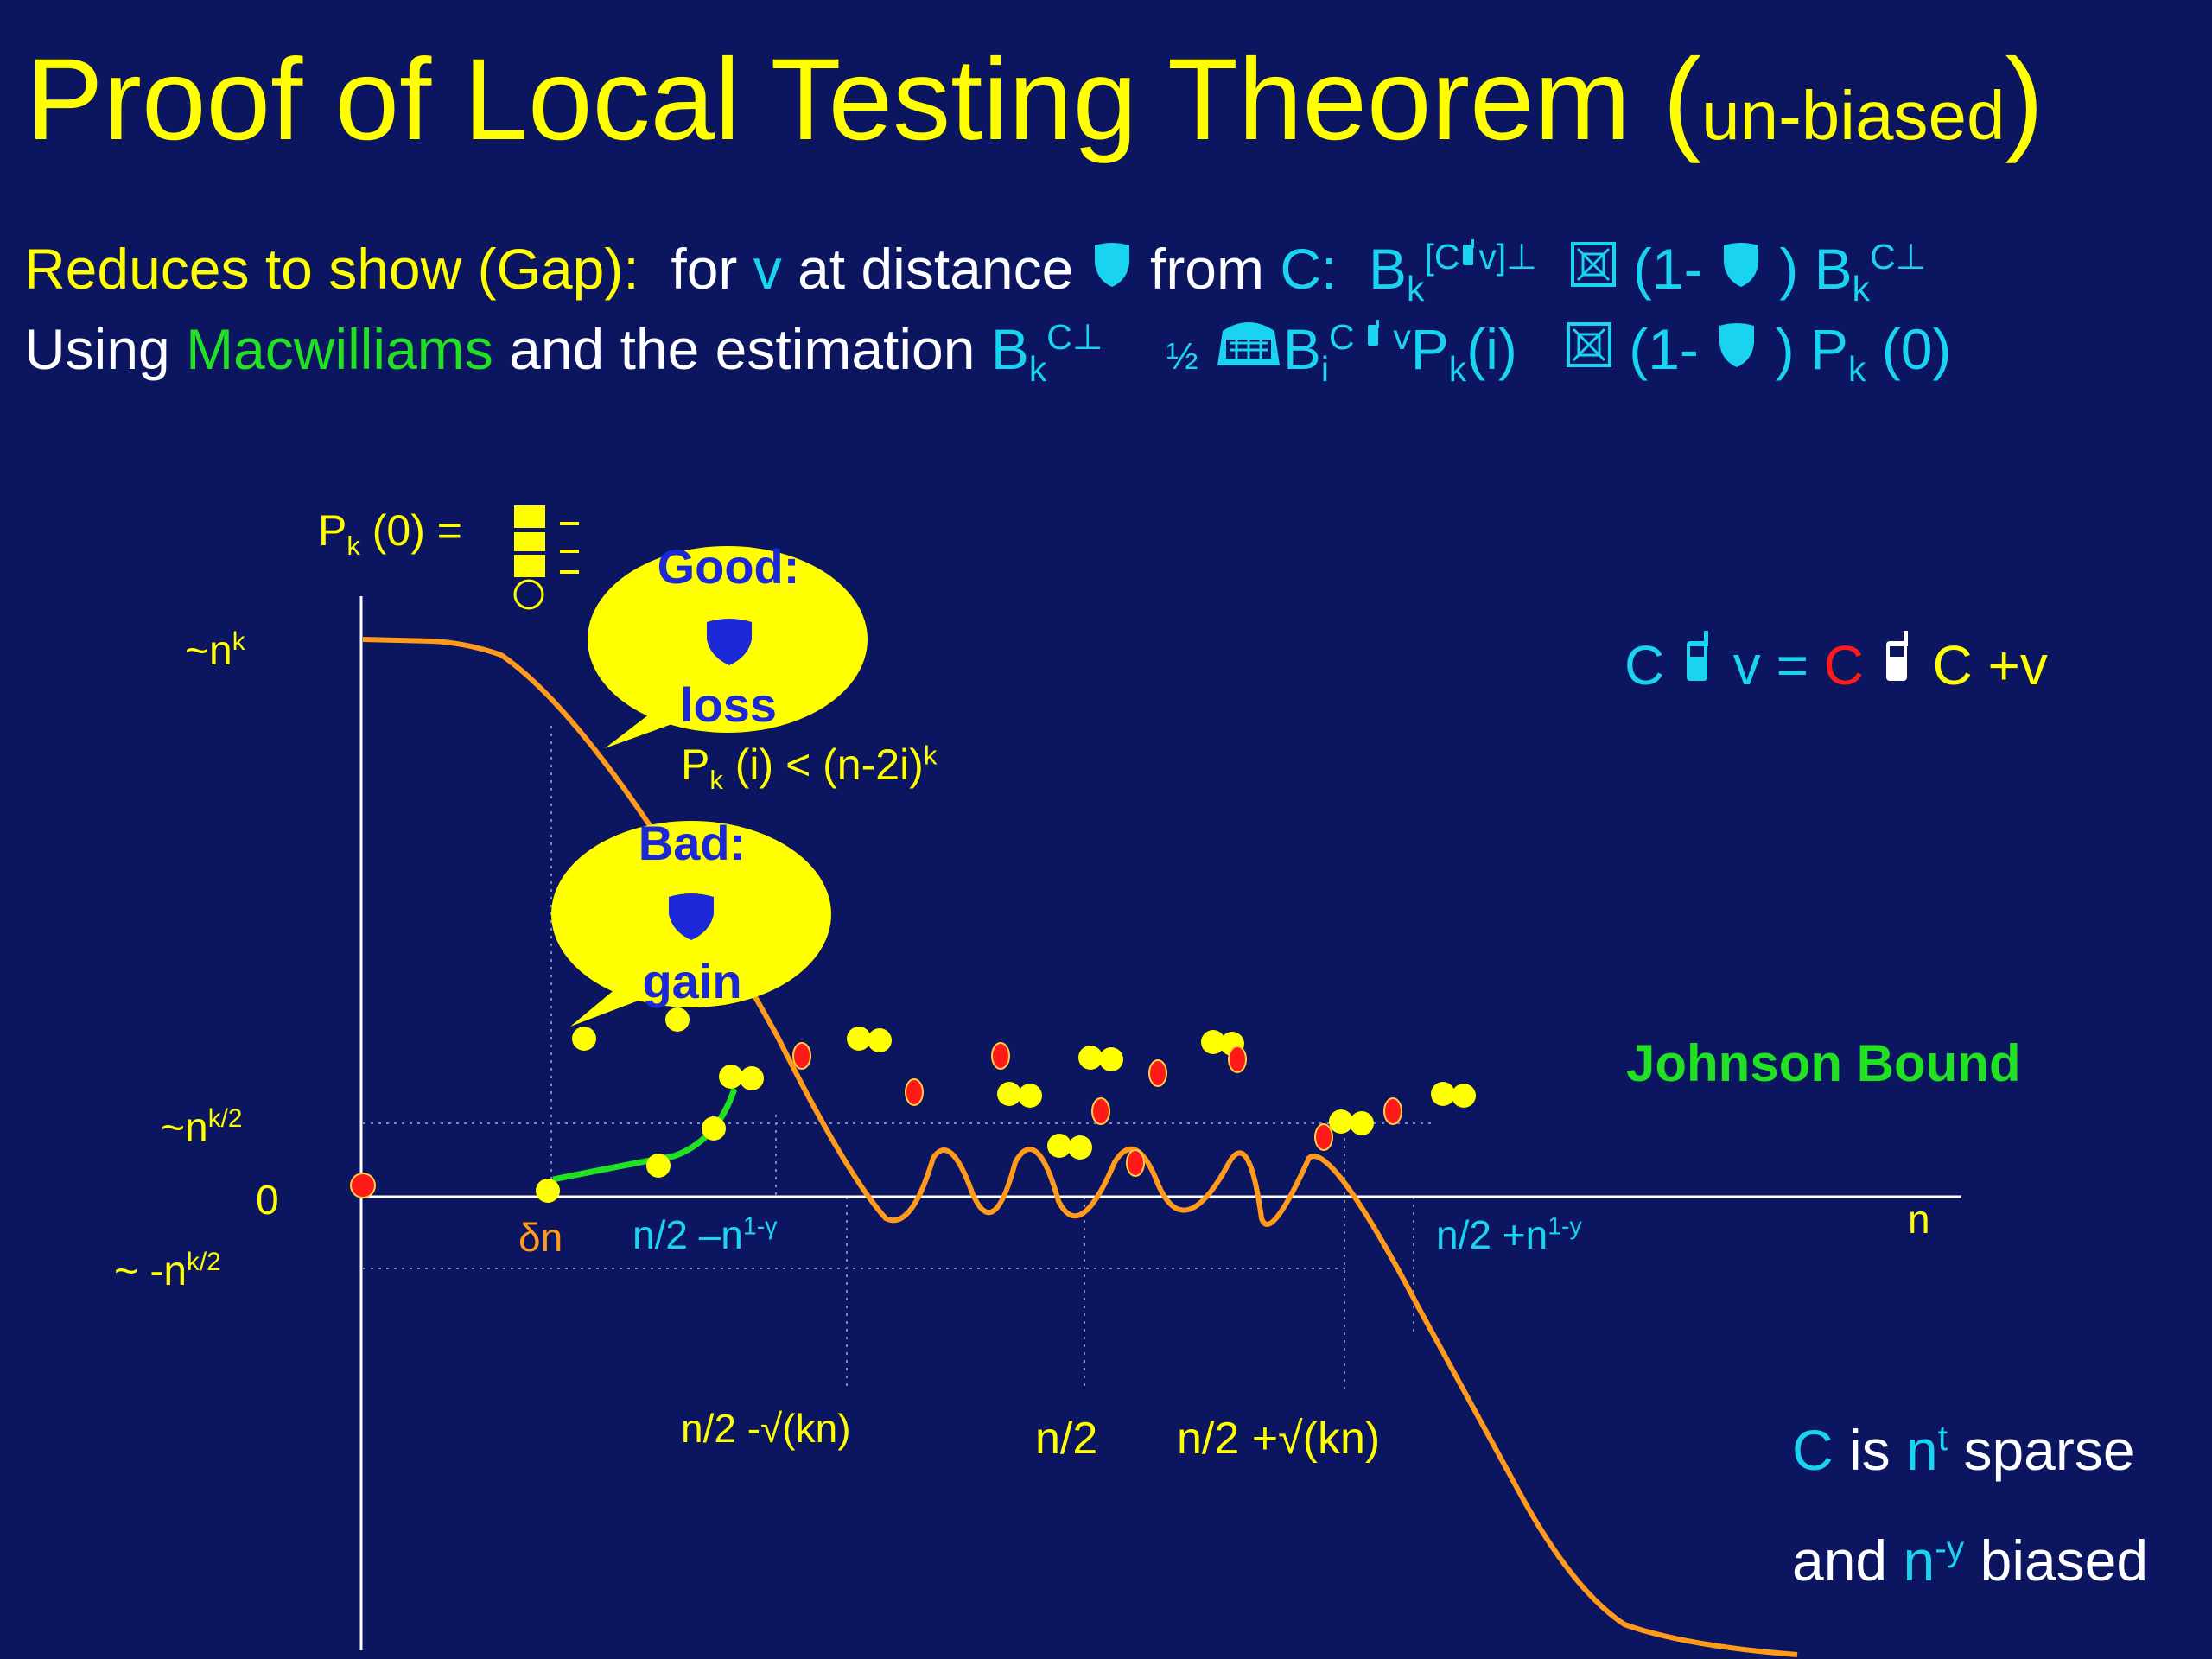 The width and height of the screenshot is (2212, 1659). I want to click on biased-statement: and n-y biased, so click(1970, 1560).